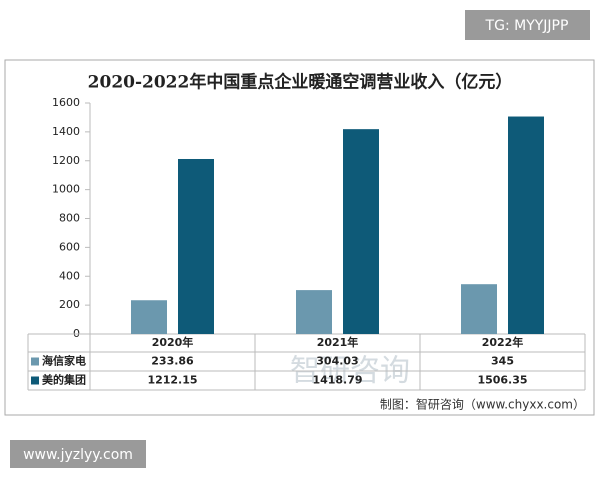 This screenshot has width=600, height=480. What do you see at coordinates (503, 342) in the screenshot?
I see `x-tick-label: 2022年` at bounding box center [503, 342].